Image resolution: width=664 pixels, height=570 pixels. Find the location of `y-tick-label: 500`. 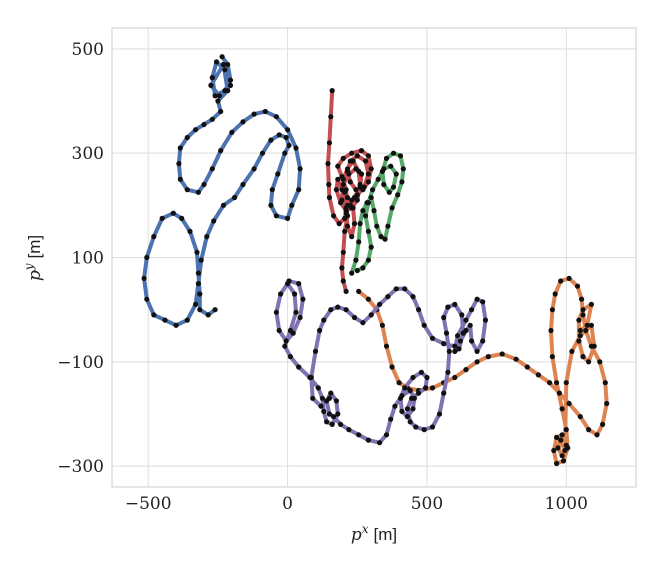

y-tick-label: 500 is located at coordinates (88, 50).